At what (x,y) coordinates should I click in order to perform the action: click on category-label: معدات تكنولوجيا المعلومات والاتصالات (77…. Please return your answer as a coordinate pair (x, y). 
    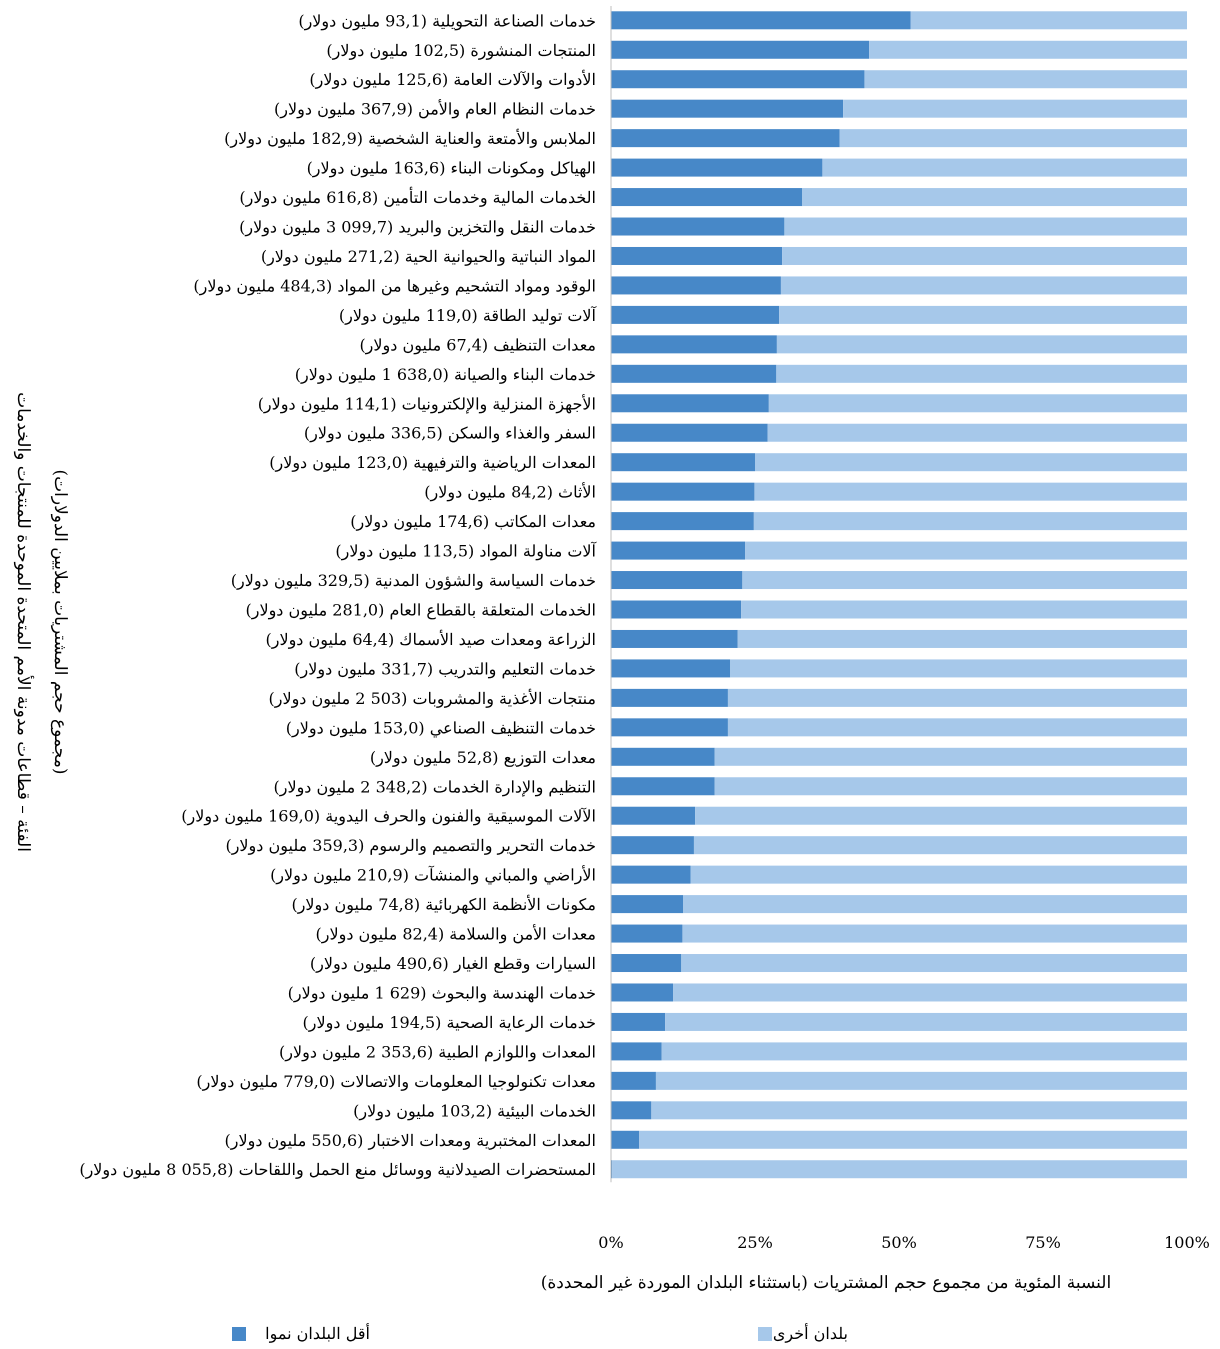
    Looking at the image, I should click on (396, 1081).